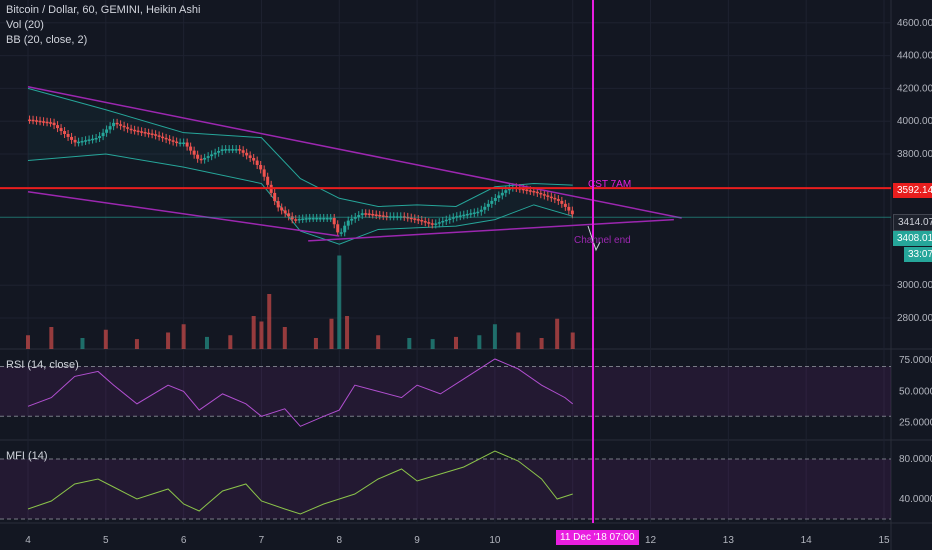 The height and width of the screenshot is (550, 932). I want to click on y-tick-label: 4600.00, so click(914, 23).